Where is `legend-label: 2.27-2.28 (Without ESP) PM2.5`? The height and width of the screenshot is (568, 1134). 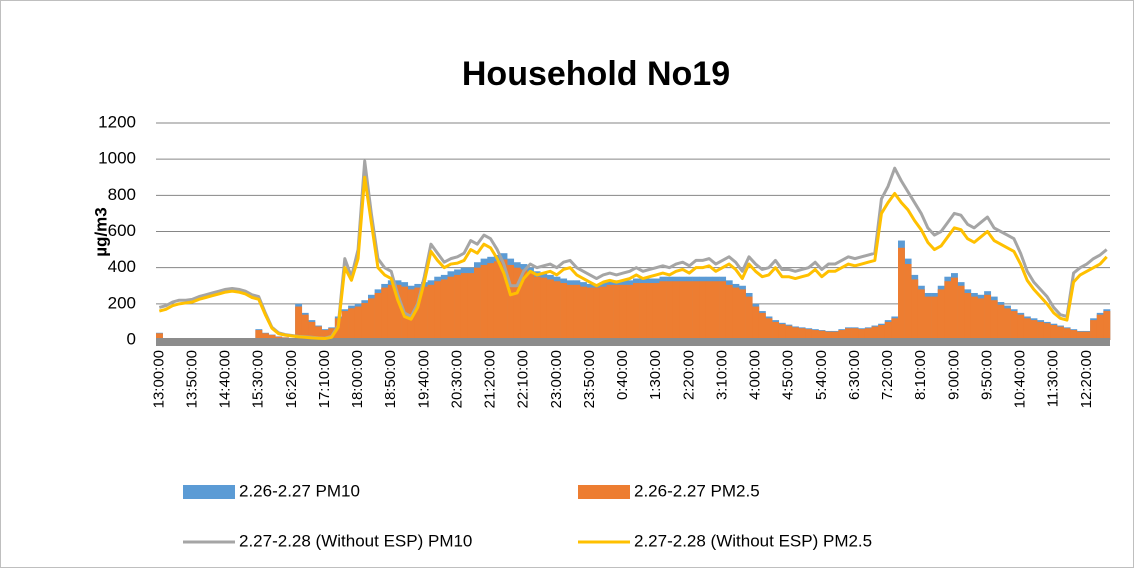
legend-label: 2.27-2.28 (Without ESP) PM2.5 is located at coordinates (753, 540).